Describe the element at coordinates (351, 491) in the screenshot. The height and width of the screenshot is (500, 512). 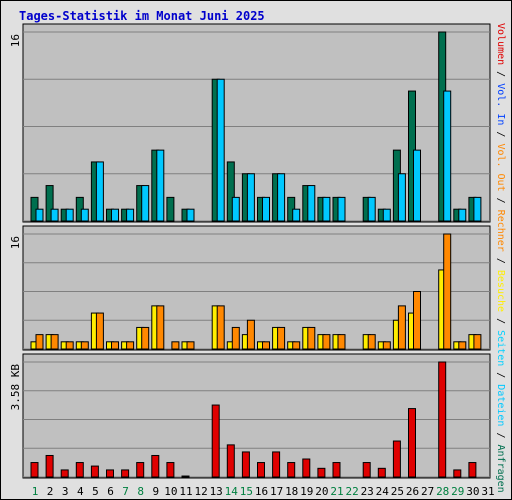
I see `day-label: 22` at that location.